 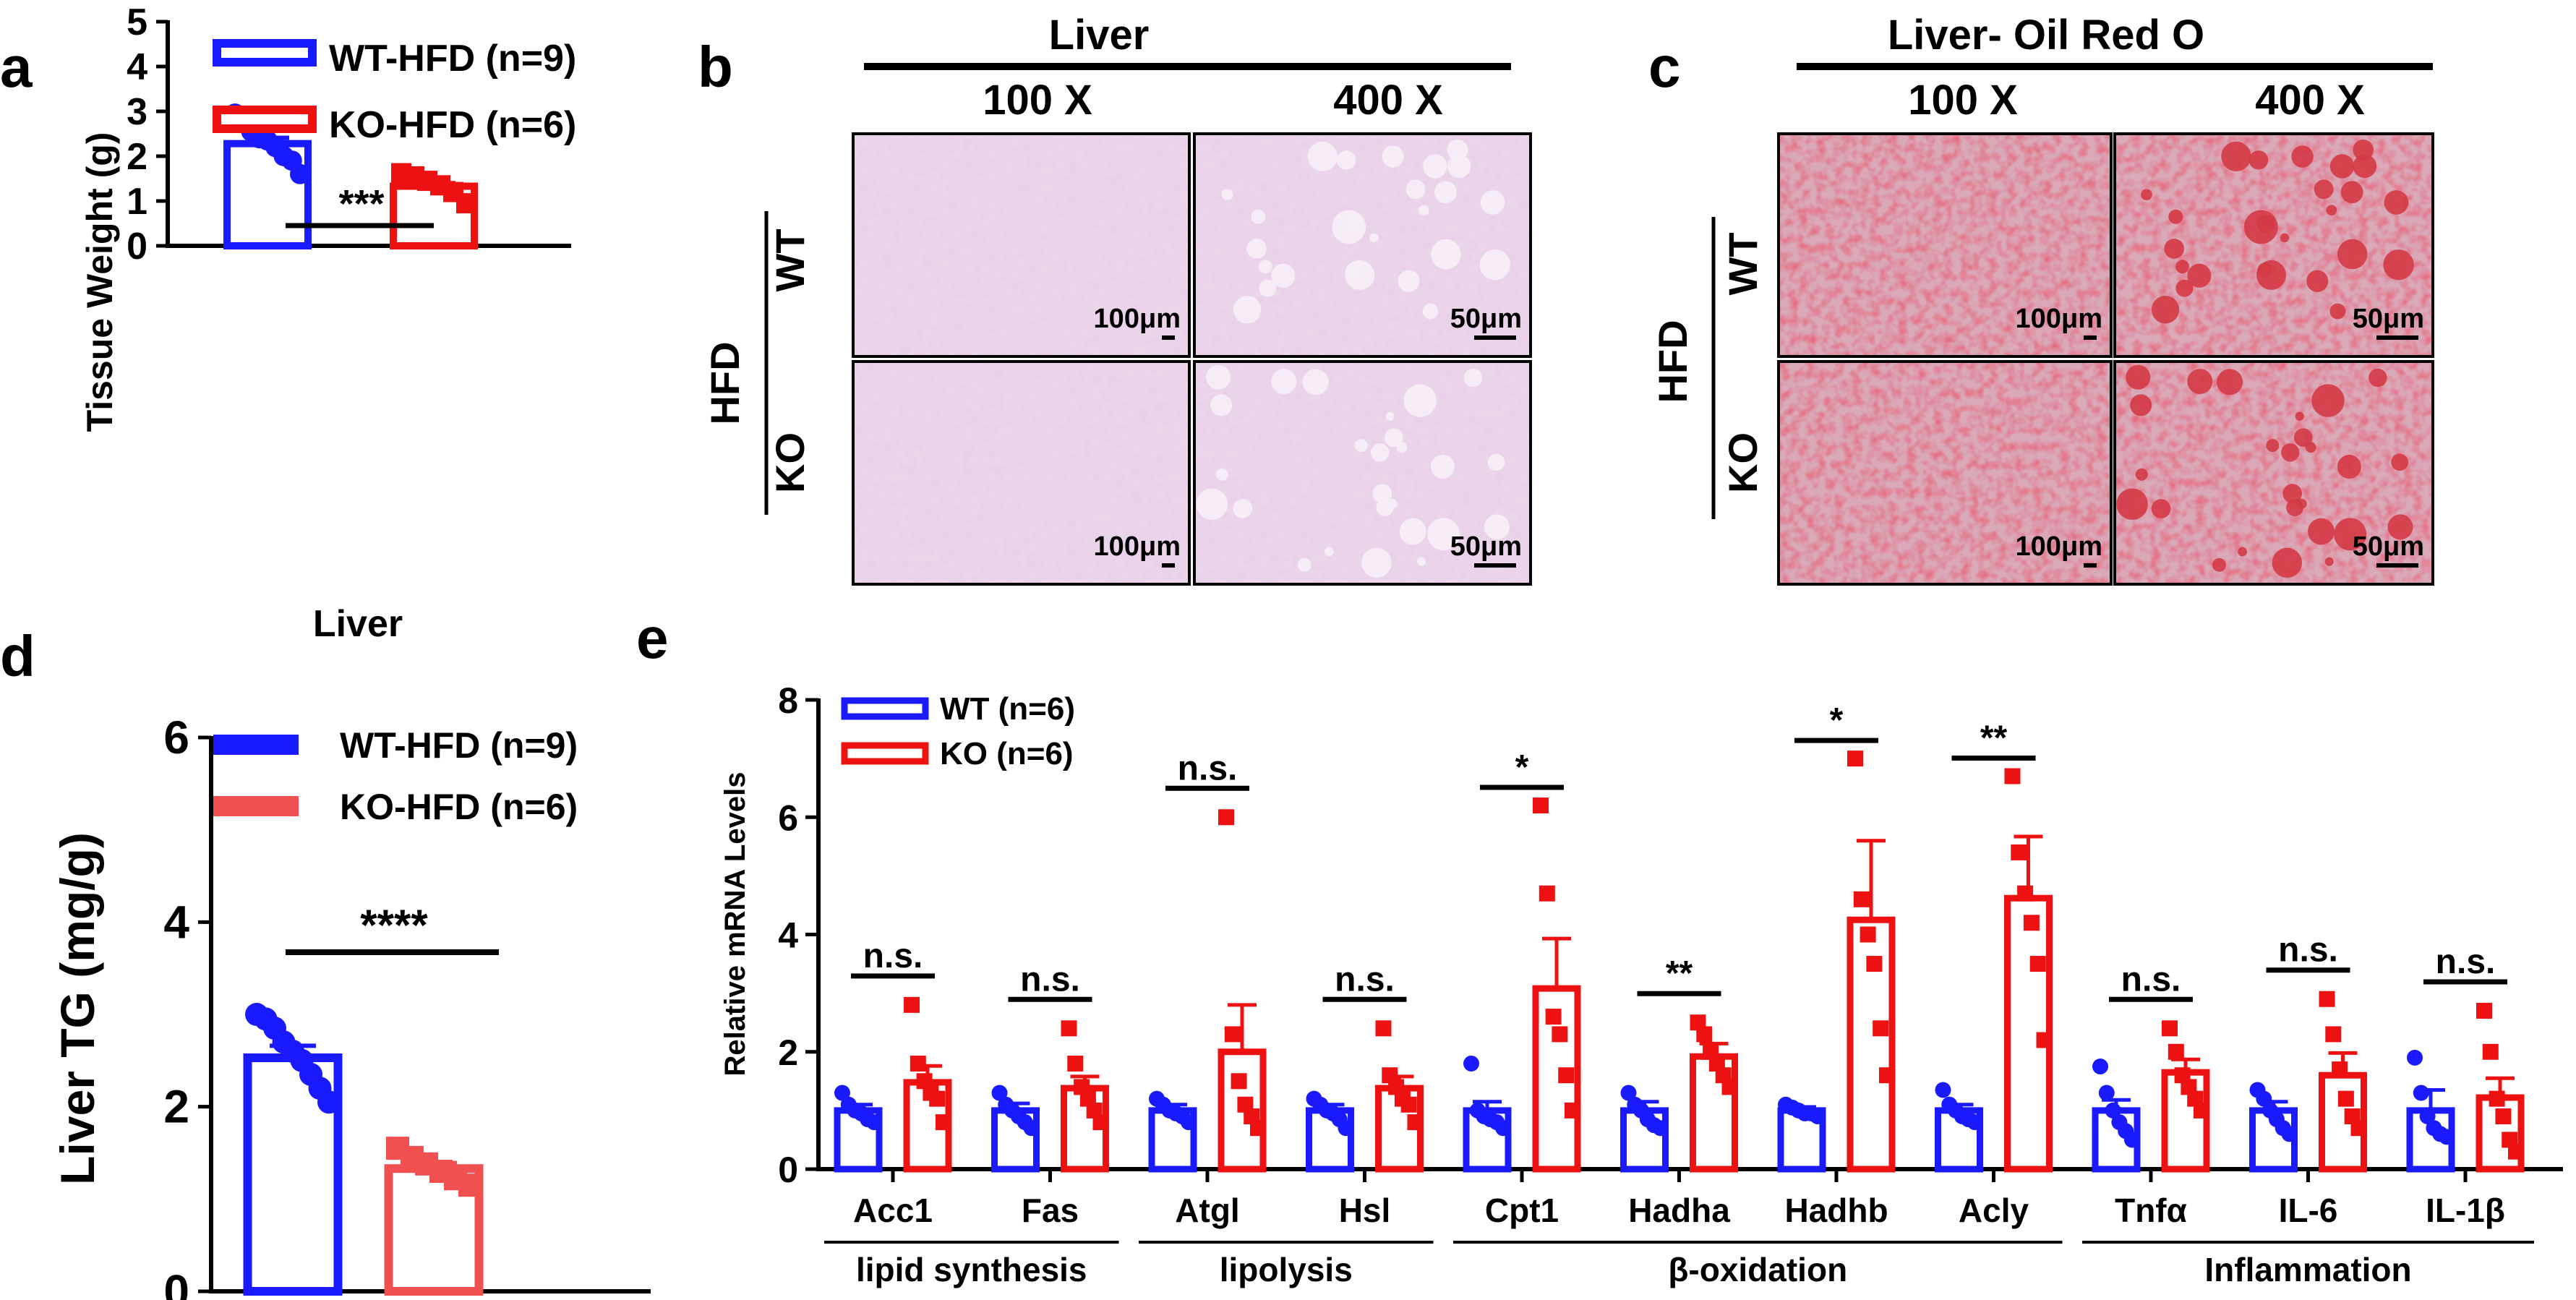 I want to click on panel-a-y-tick-label: 5, so click(x=137, y=22).